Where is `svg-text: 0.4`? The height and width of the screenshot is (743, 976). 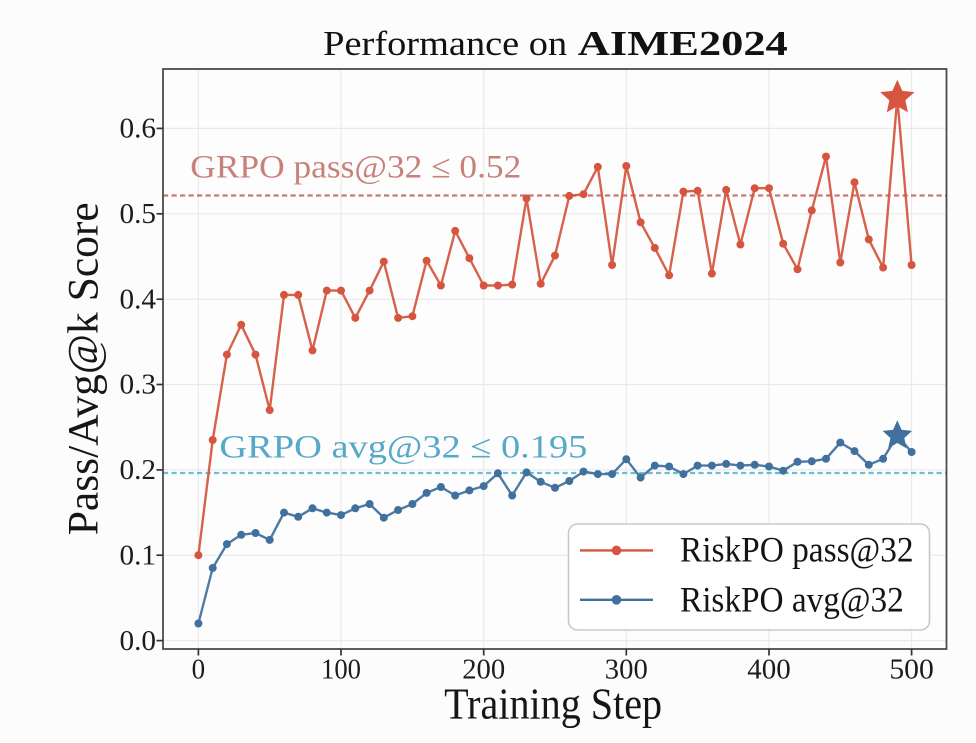 svg-text: 0.4 is located at coordinates (138, 299).